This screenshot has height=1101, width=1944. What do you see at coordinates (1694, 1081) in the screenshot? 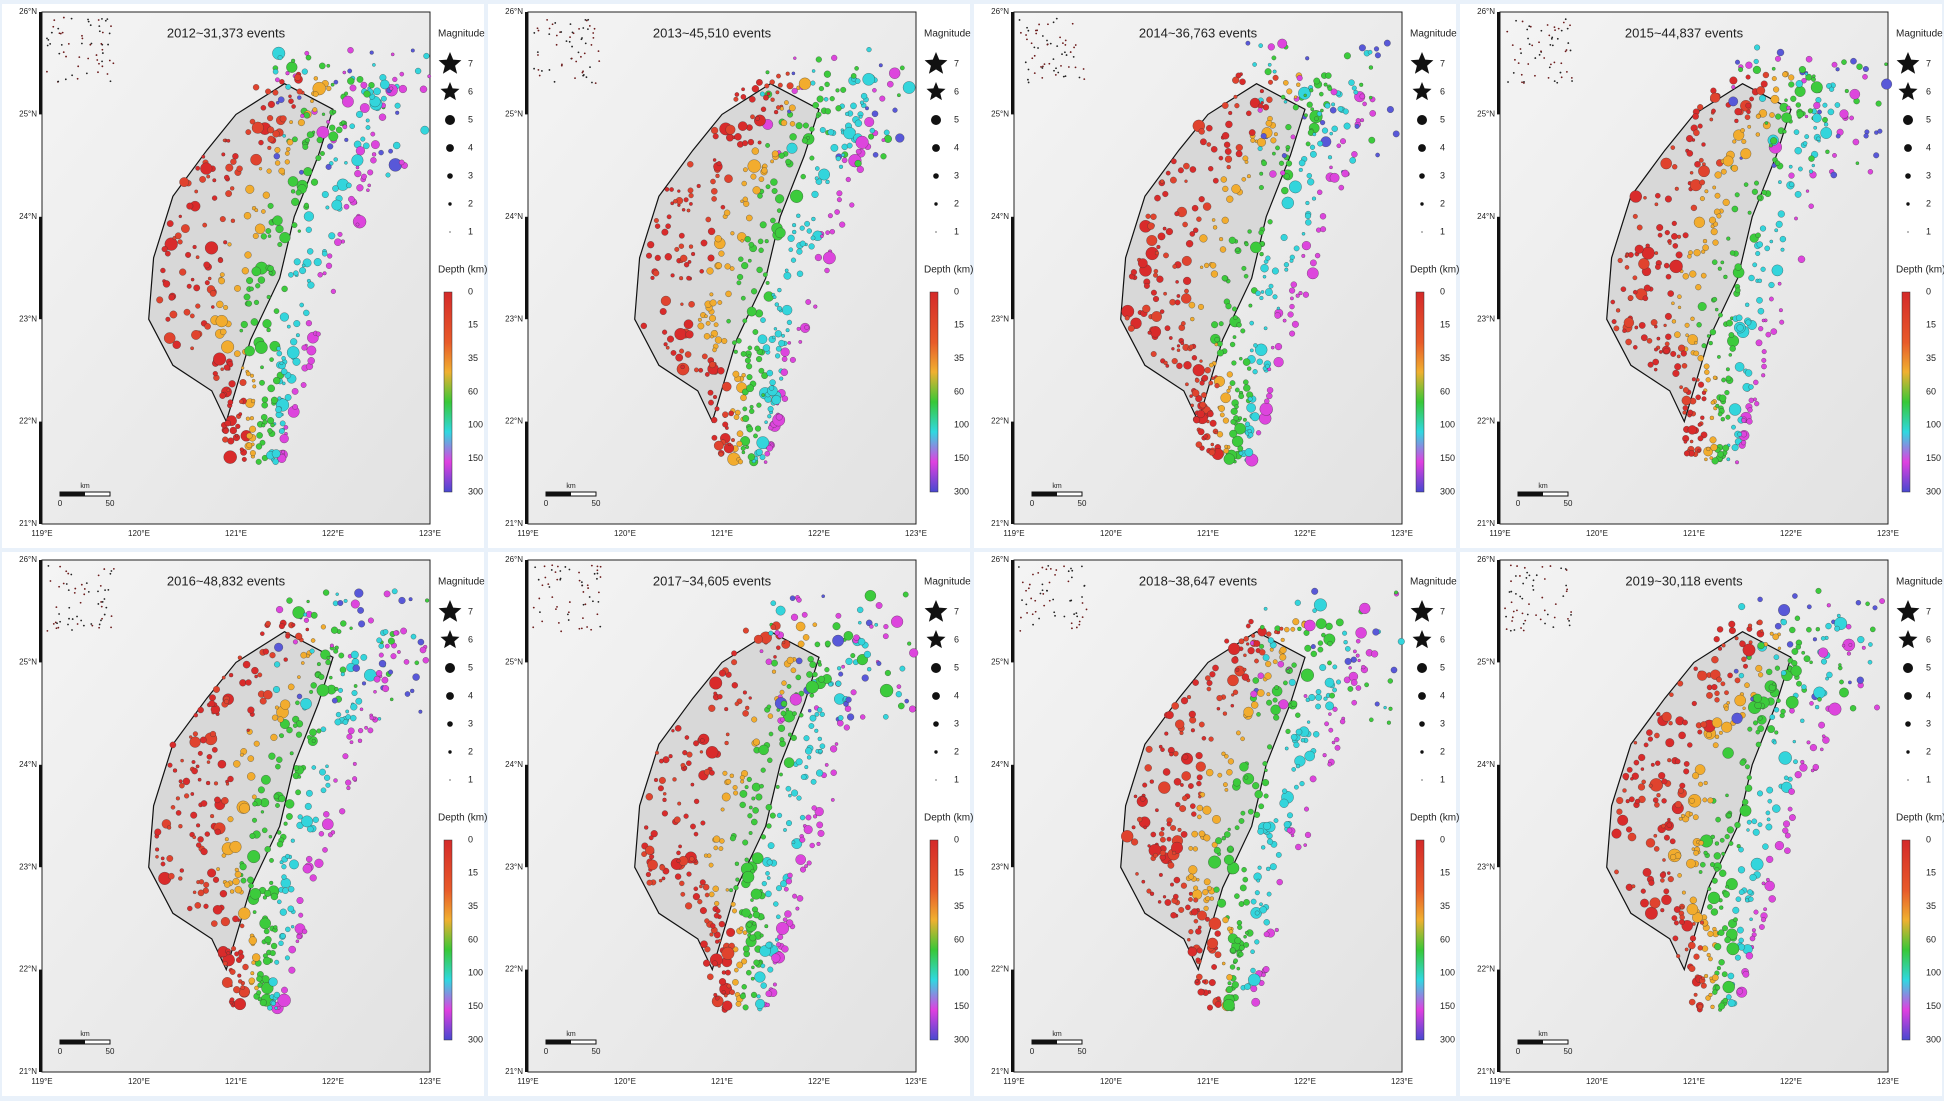
I see `lon-label: 121°E` at bounding box center [1694, 1081].